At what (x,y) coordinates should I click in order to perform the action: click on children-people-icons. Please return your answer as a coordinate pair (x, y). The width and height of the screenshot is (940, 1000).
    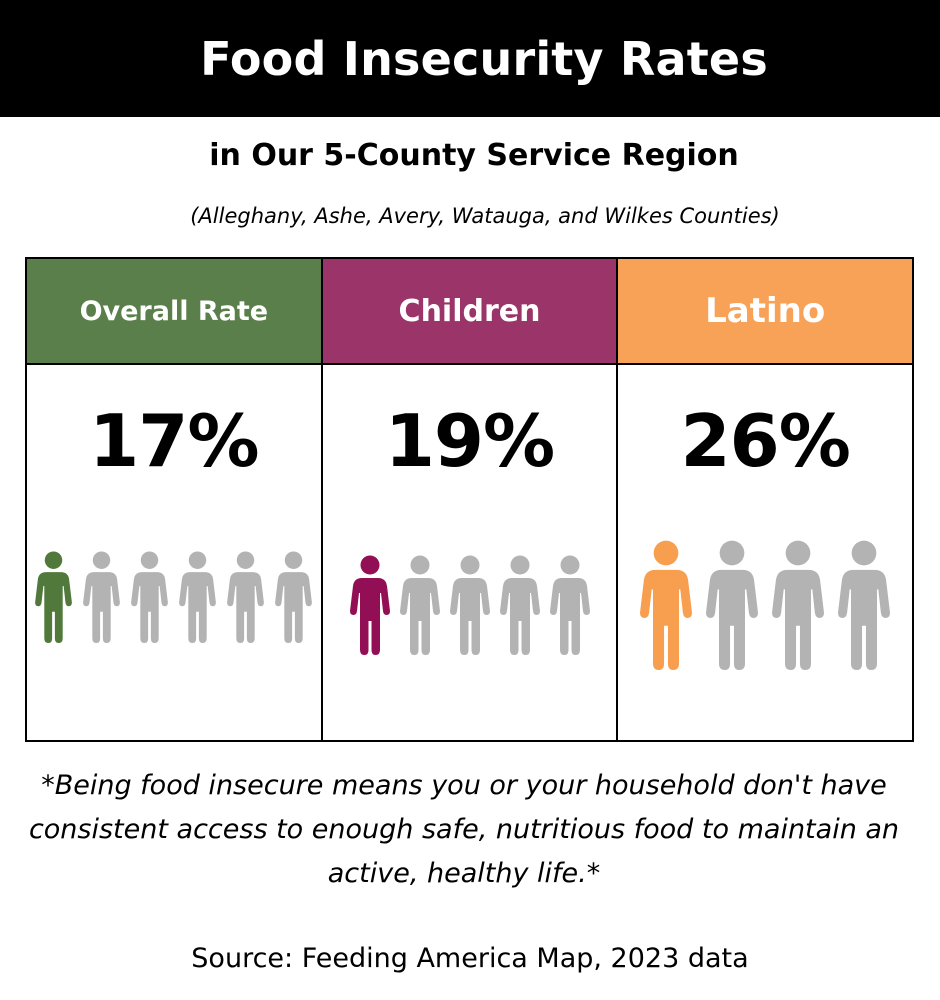
    Looking at the image, I should click on (470, 605).